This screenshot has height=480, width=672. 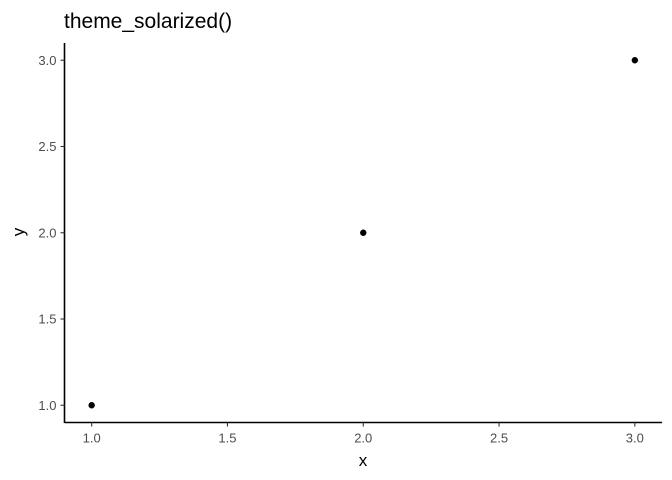 I want to click on y-tick-label: 1.5, so click(x=47, y=319).